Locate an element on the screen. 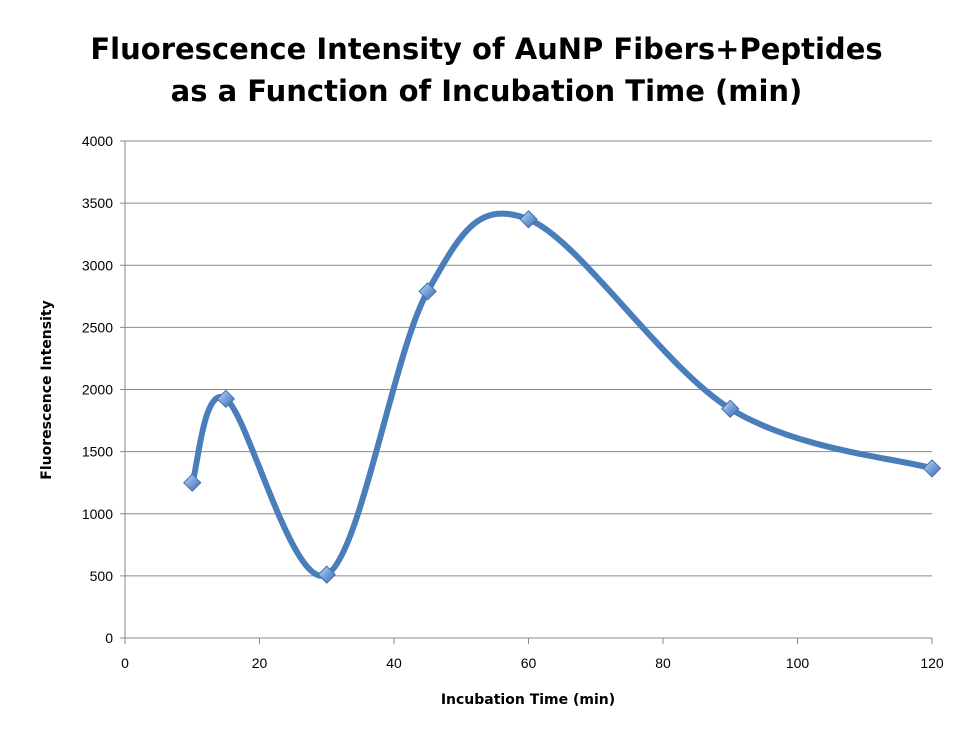  y-tick-label-2000: 2000 is located at coordinates (97, 390).